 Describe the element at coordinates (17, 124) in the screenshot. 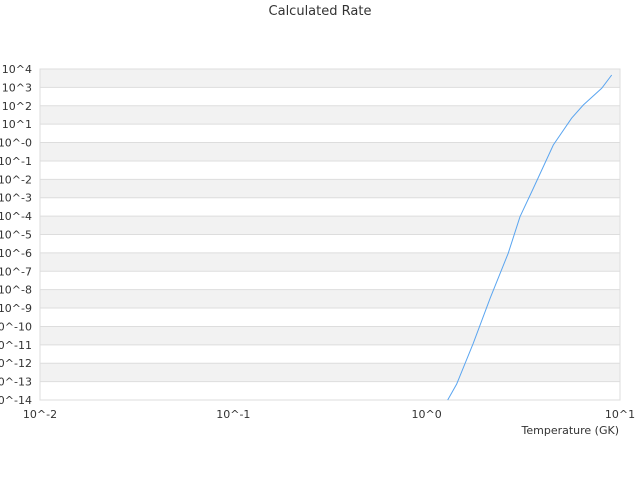

I see `y-tick-label: 10^1` at that location.